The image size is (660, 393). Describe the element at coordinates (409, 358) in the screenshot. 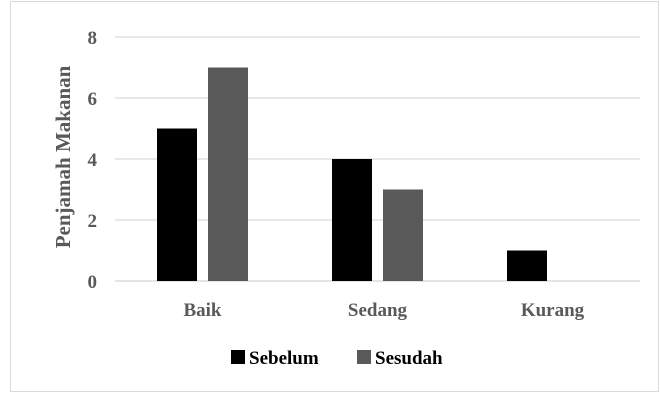

I see `legend-label-sesudah: Sesudah` at that location.